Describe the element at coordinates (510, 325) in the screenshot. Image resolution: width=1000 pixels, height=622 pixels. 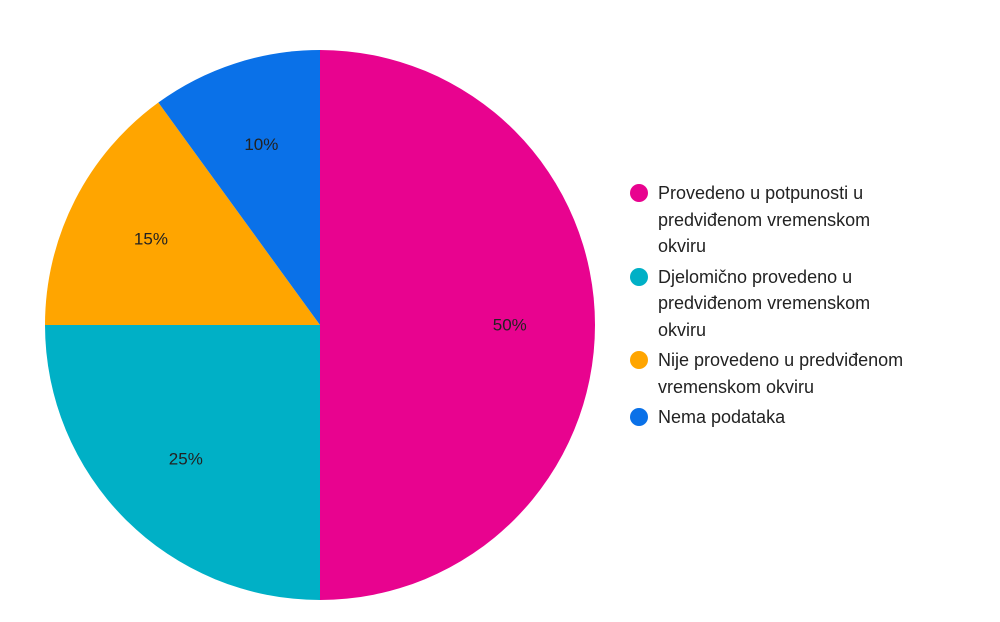
I see `pie-slice-label-1: 50%` at that location.